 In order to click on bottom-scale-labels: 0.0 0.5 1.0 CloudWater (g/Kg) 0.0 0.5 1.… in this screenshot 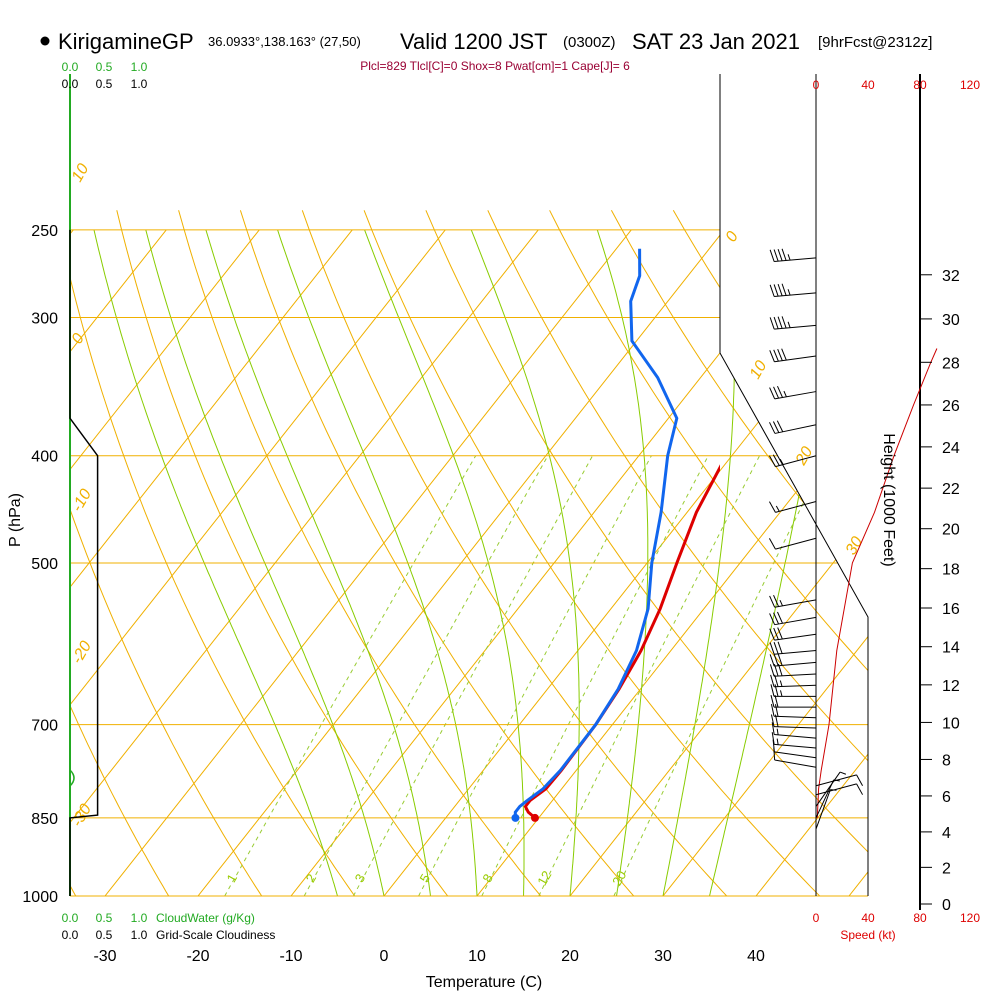, I will do `click(521, 926)`.